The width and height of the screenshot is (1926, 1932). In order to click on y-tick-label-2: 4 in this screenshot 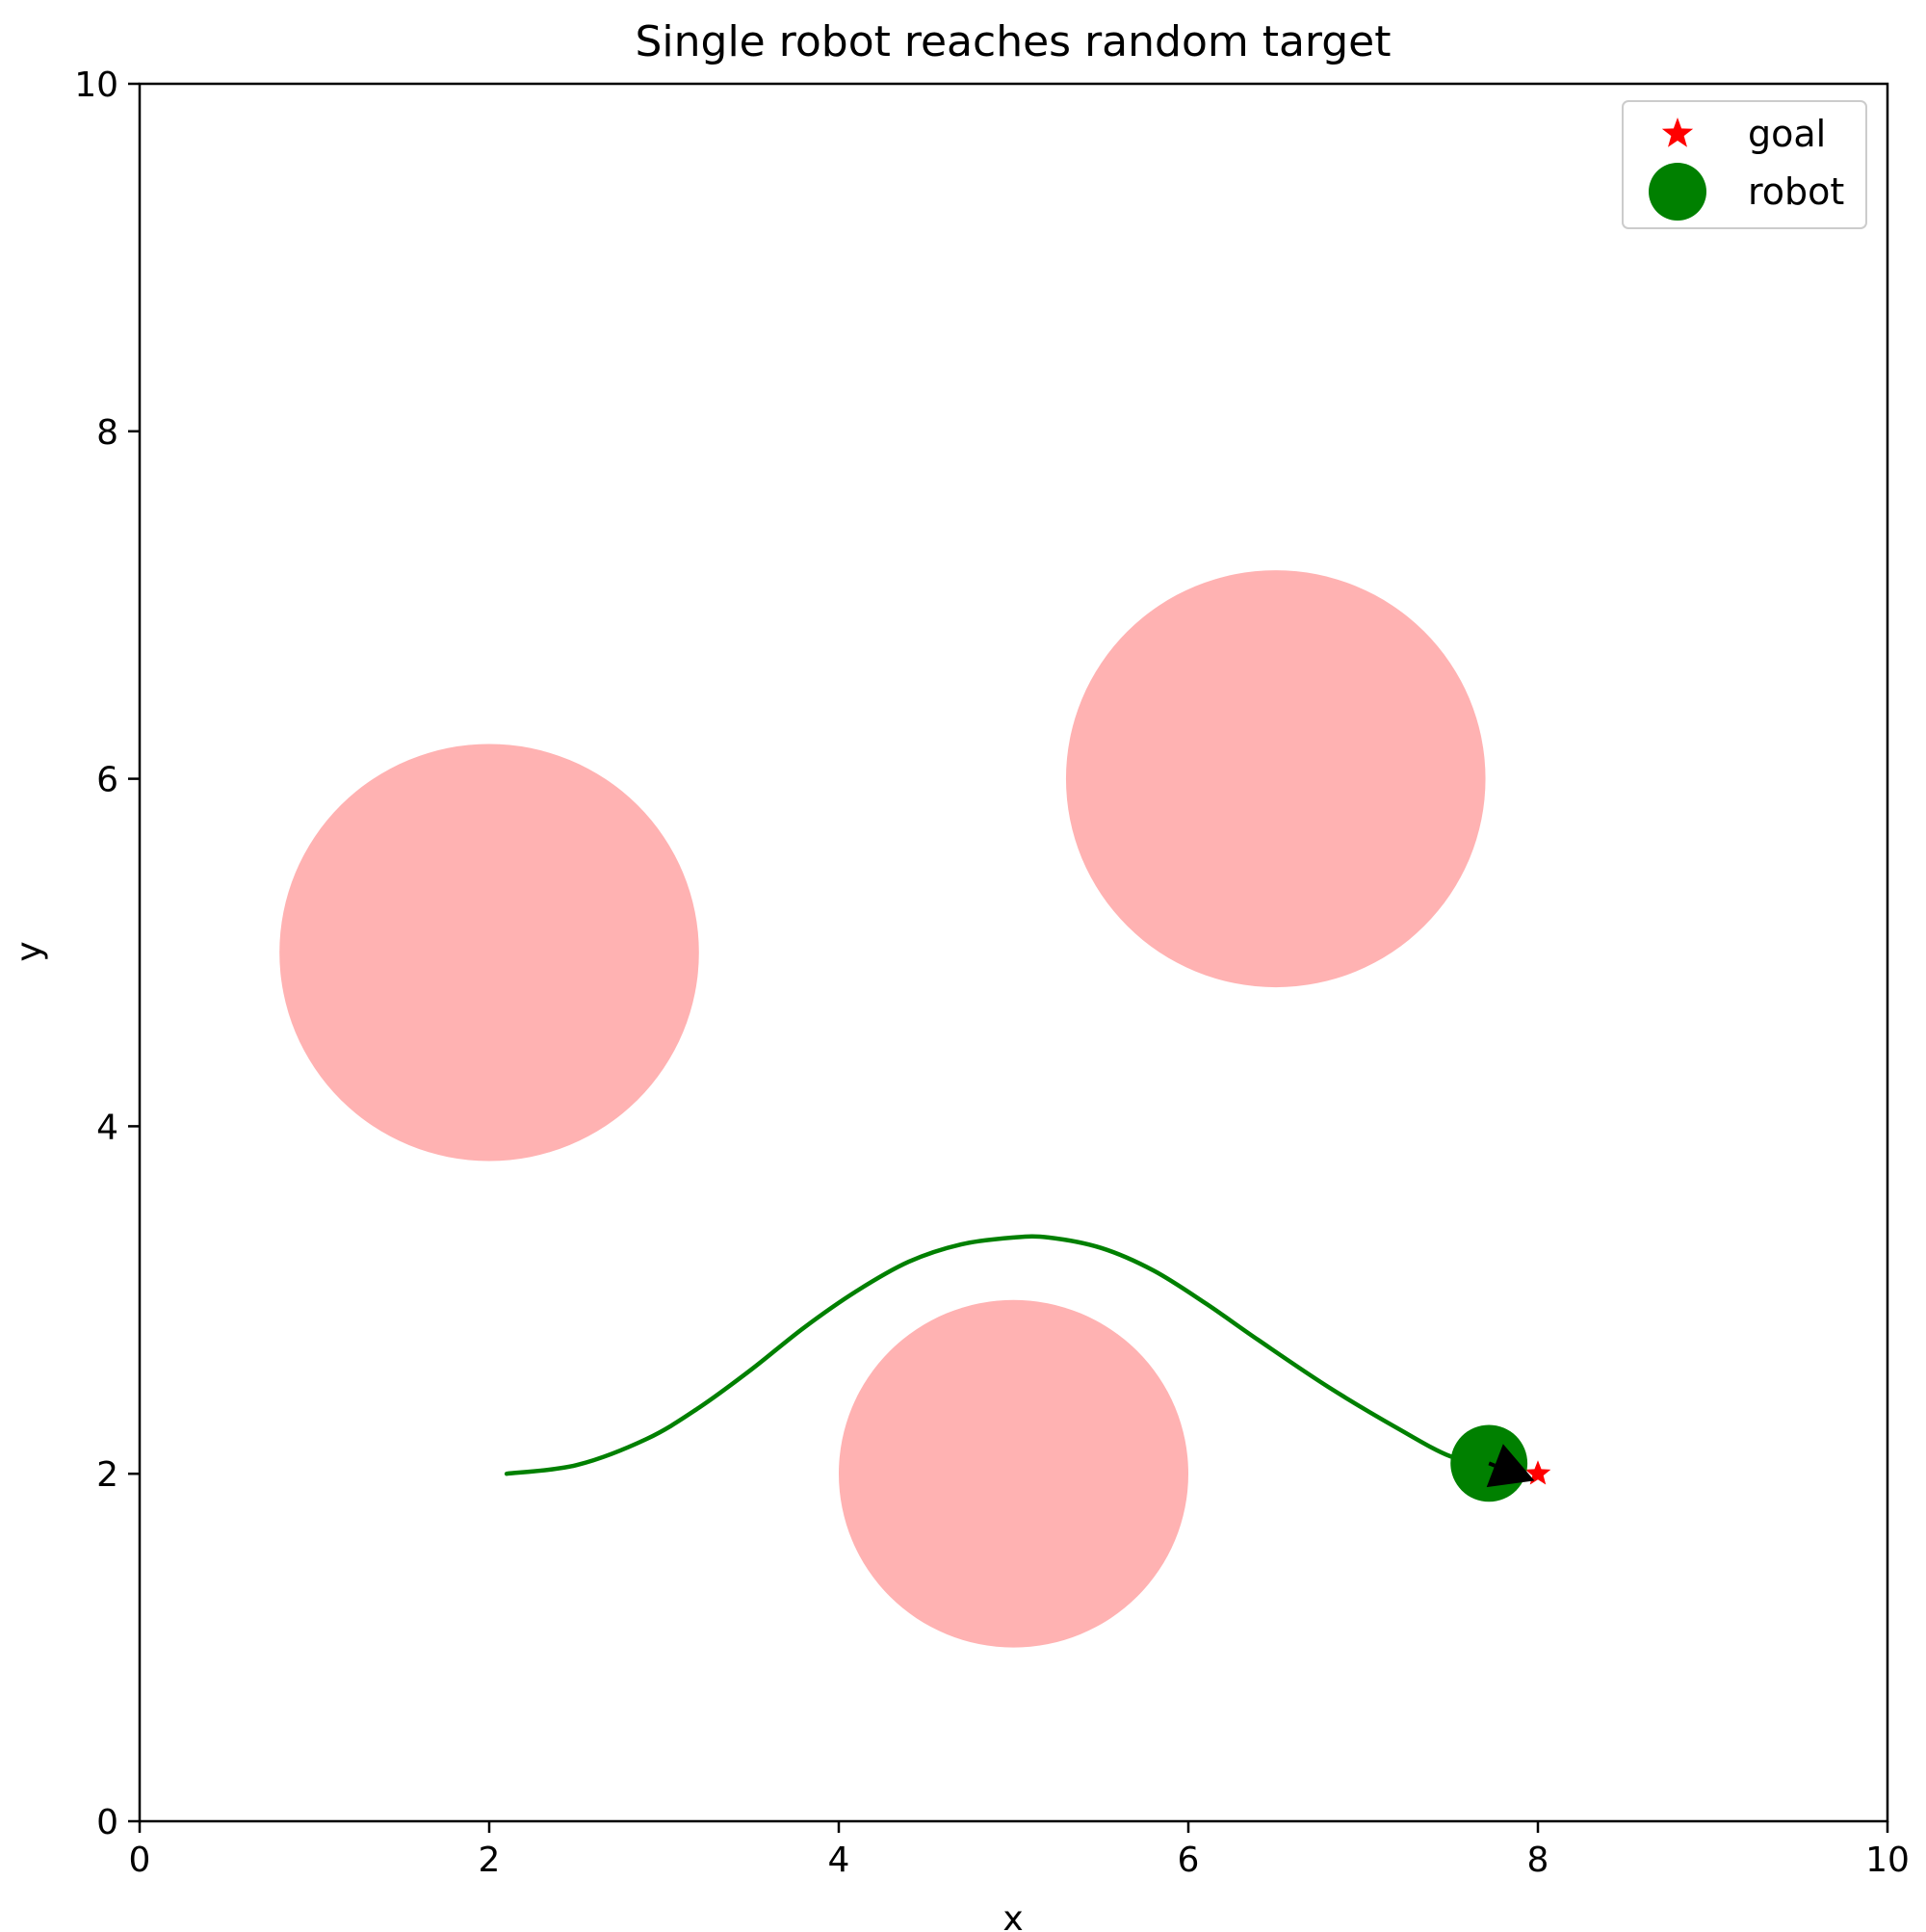, I will do `click(107, 1127)`.